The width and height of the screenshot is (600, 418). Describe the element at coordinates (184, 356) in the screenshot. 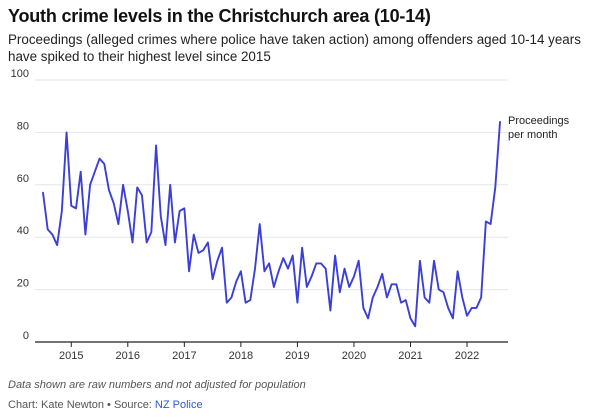

I see `x-tick-label: 2017` at that location.